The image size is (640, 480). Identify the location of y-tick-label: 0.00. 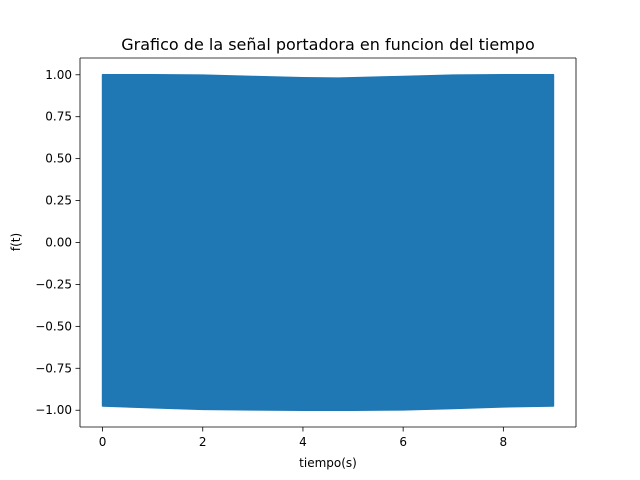
(58, 243).